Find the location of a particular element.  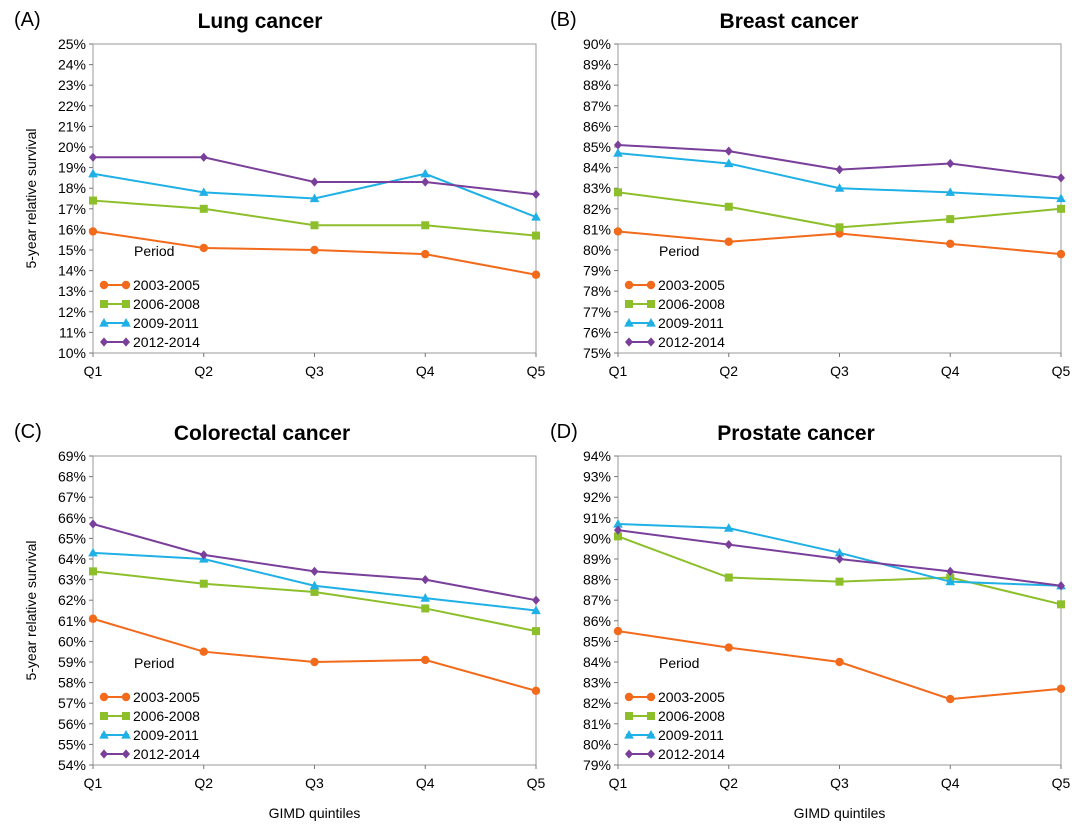

y-tick-label: 22% is located at coordinates (72, 106).